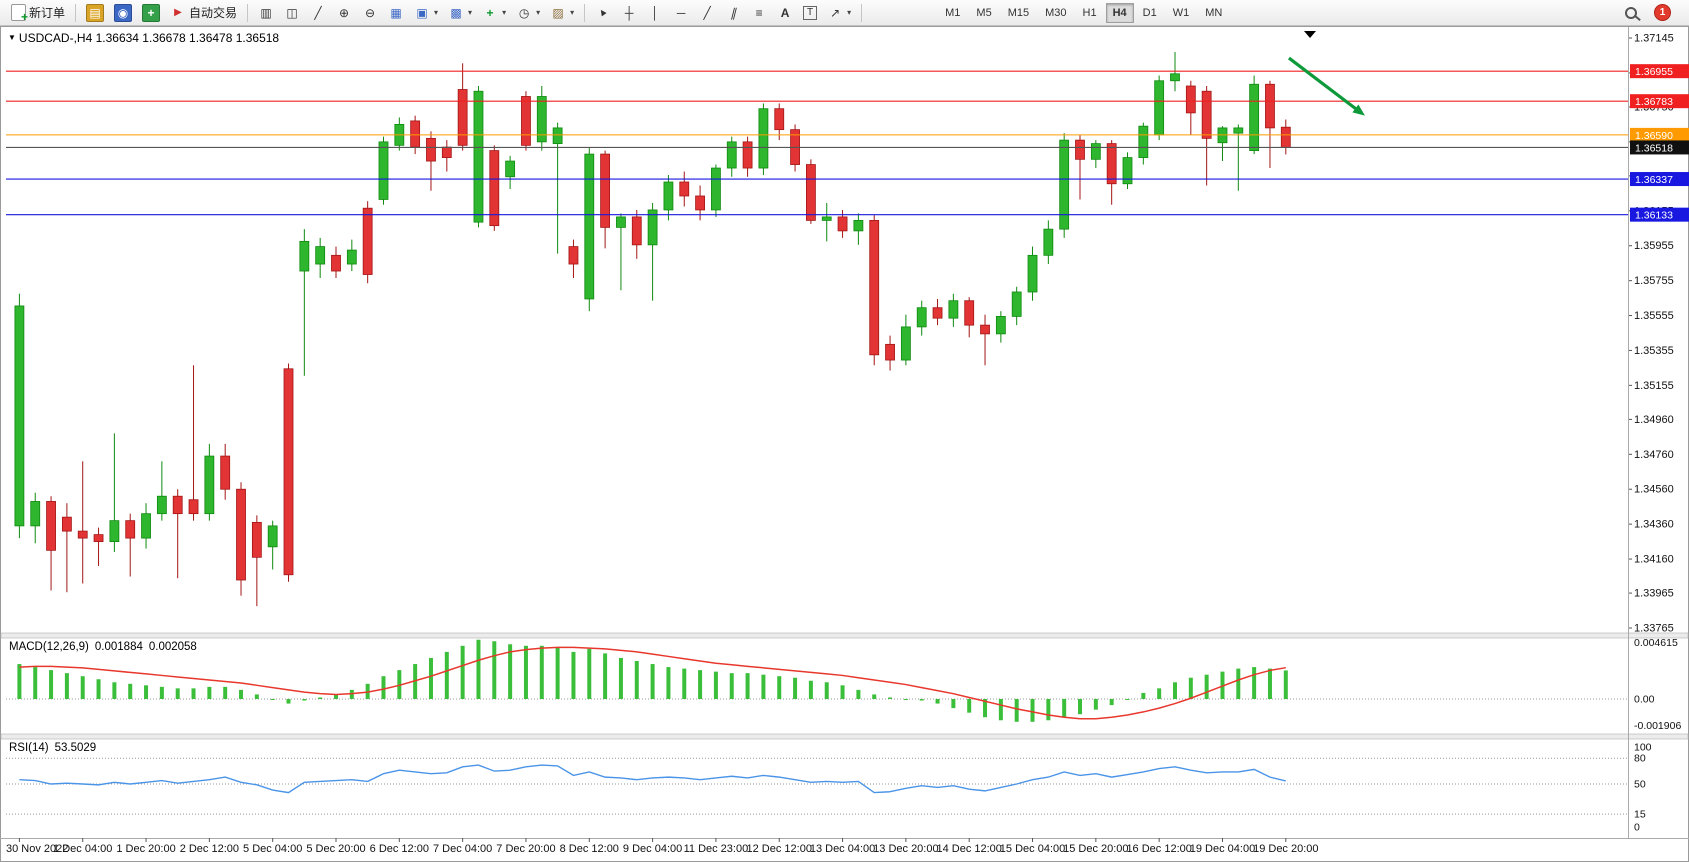 Image resolution: width=1689 pixels, height=862 pixels. I want to click on svg-text: 1.35555, so click(1654, 316).